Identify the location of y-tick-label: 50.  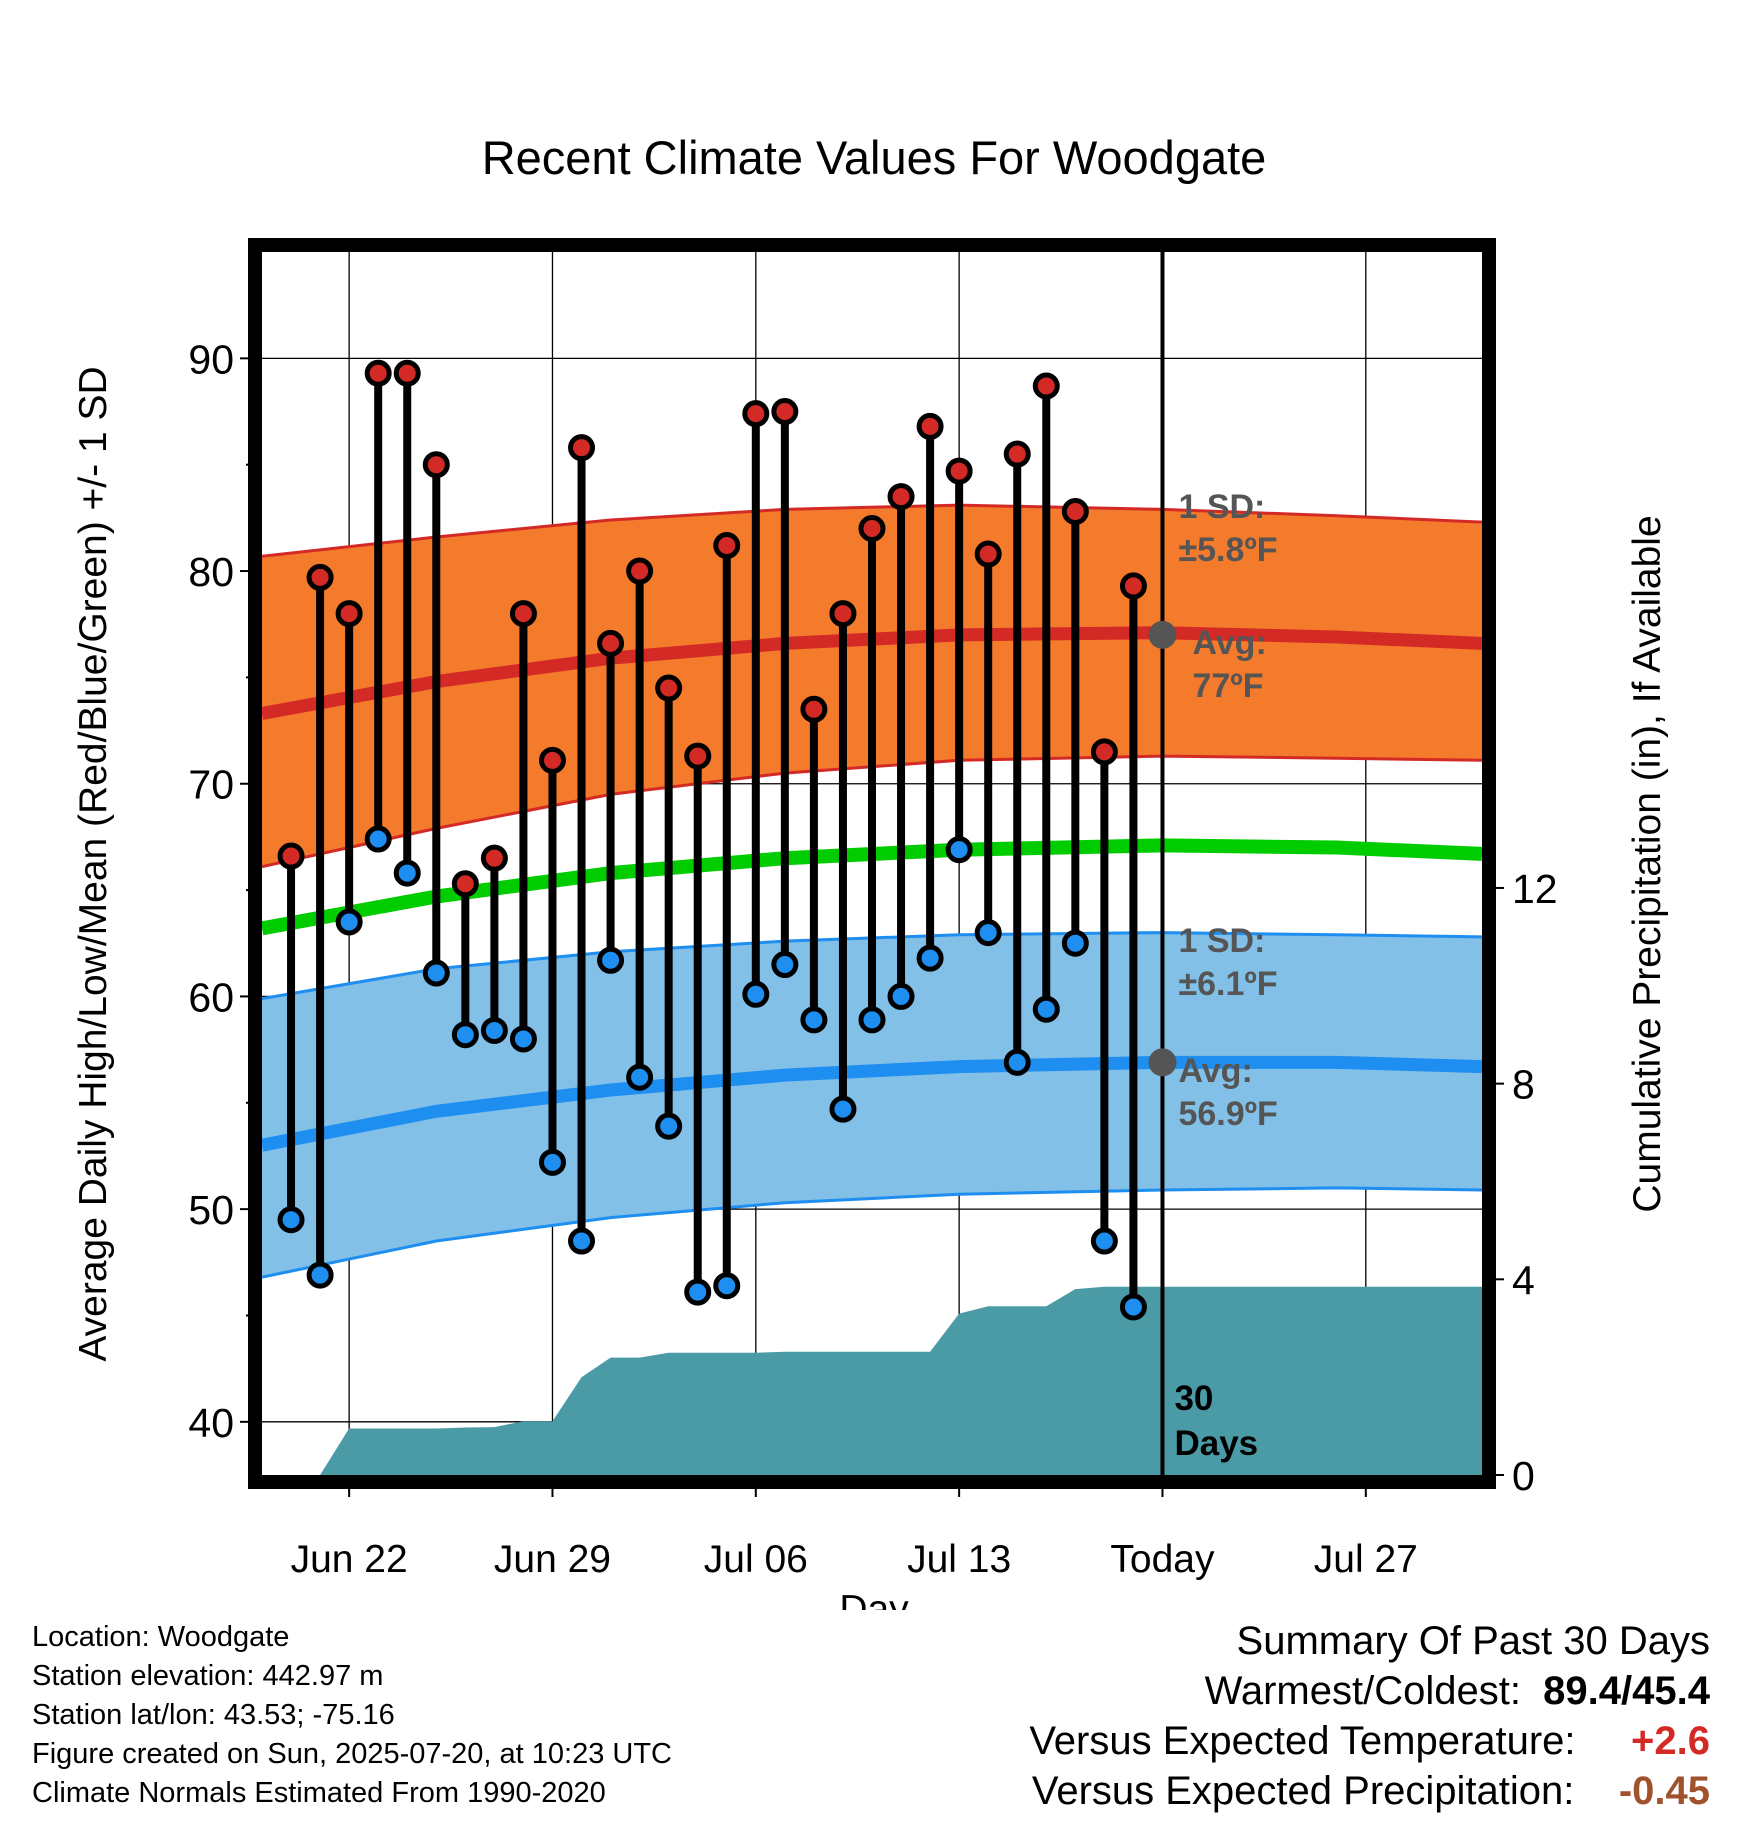
(211, 1210).